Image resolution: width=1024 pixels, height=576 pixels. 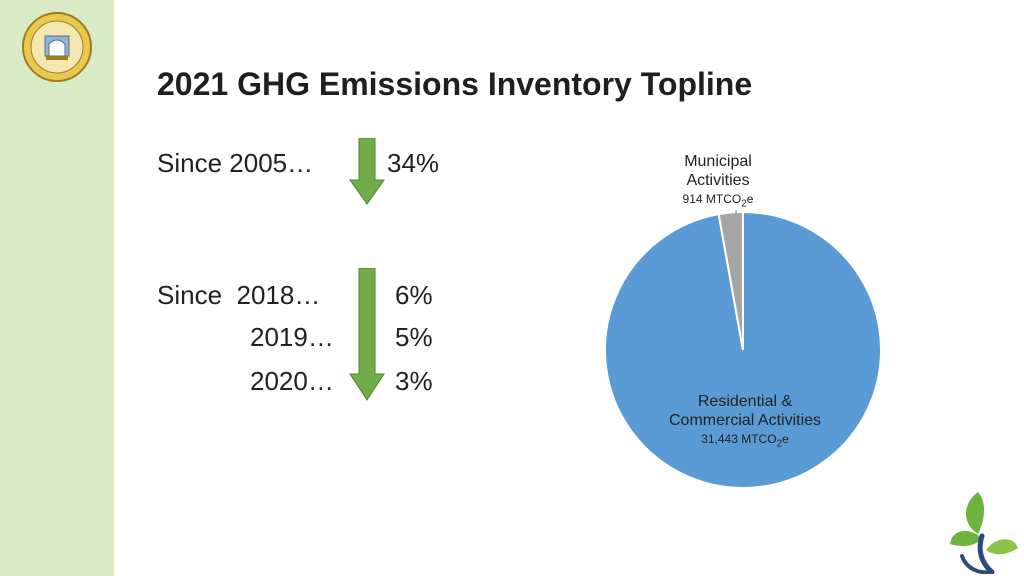 I want to click on pie-label-value: 31,443 MTCO2e, so click(x=745, y=441).